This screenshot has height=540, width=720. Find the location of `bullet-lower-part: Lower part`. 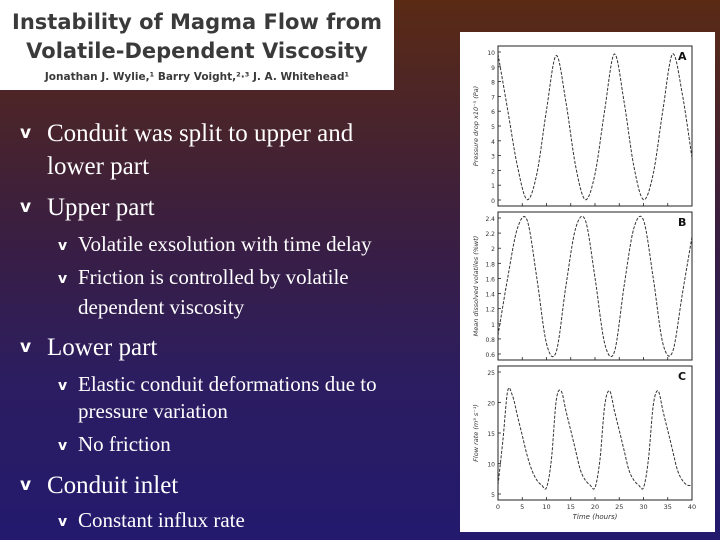

bullet-lower-part: Lower part is located at coordinates (102, 347).